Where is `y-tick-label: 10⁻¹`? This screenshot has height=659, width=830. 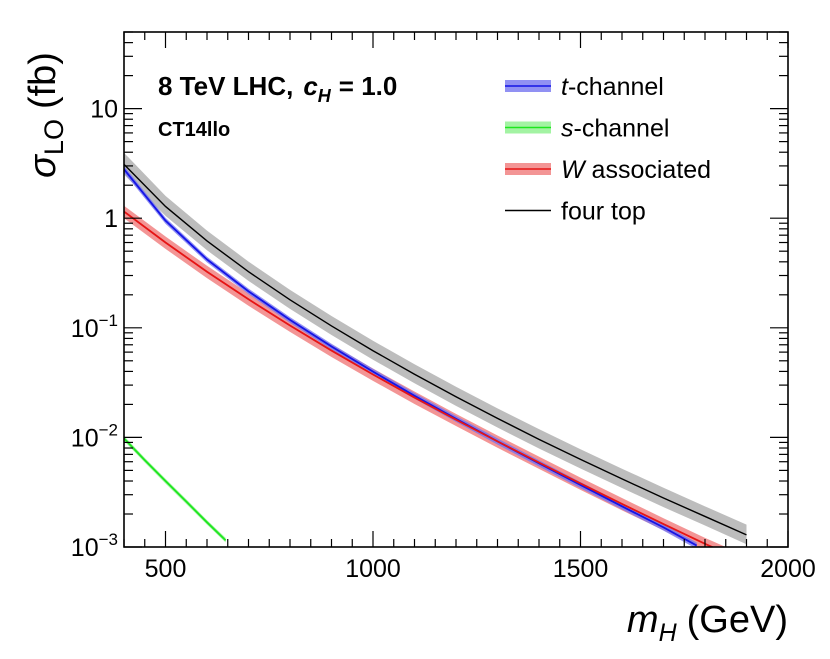 y-tick-label: 10⁻¹ is located at coordinates (94, 327).